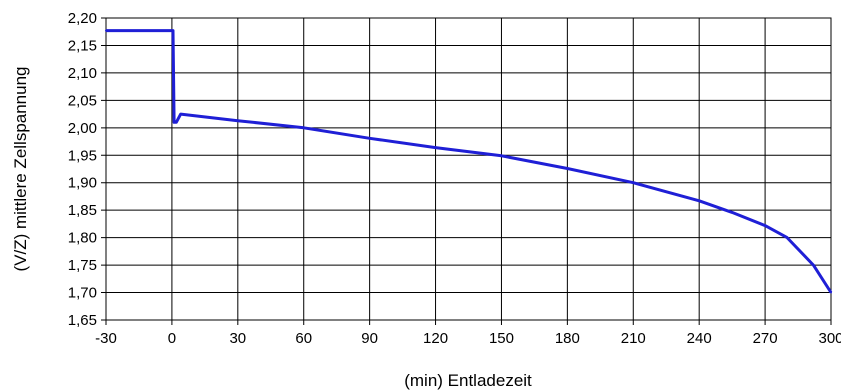 This screenshot has height=392, width=841. What do you see at coordinates (82, 293) in the screenshot?
I see `y-tick-label: 1,70` at bounding box center [82, 293].